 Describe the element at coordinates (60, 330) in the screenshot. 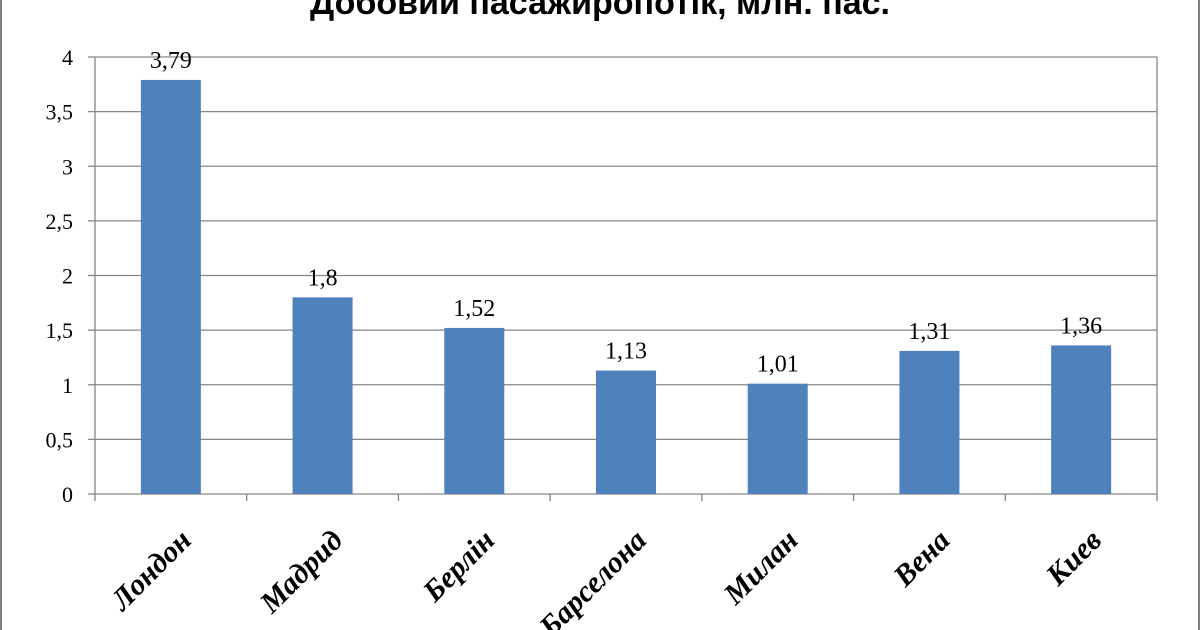

I see `y-tick-label: 1,5` at that location.